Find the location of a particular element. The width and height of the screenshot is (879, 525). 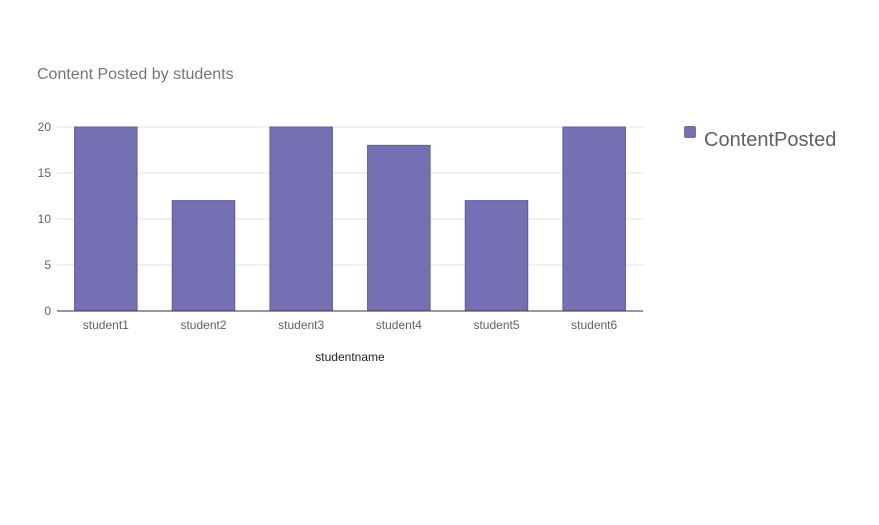

legend-swatch is located at coordinates (690, 132).